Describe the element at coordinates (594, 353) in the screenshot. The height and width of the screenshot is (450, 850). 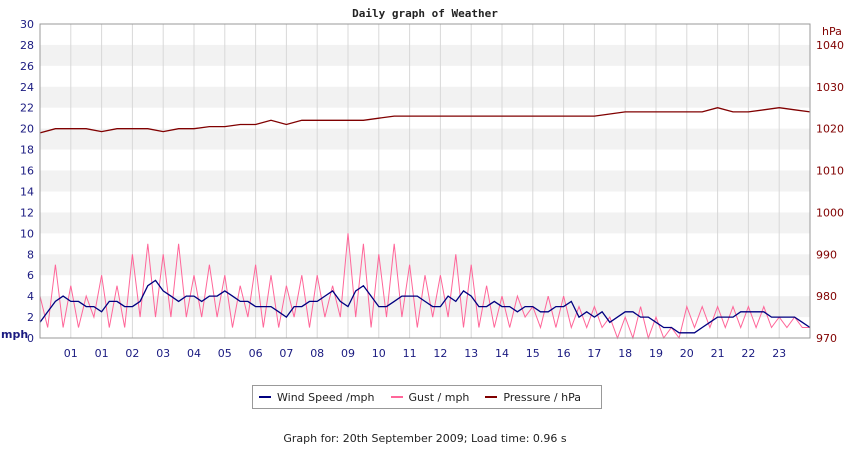
I see `x-tick-label: 17` at that location.